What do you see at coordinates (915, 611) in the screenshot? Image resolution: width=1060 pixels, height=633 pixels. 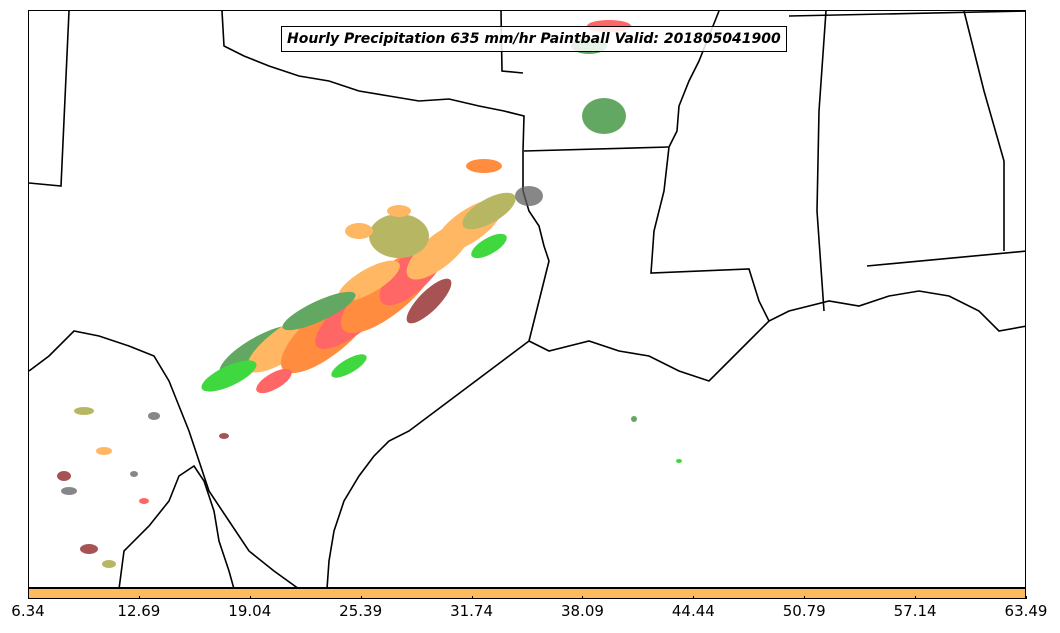 I see `colorbar-tick-label: 57.14` at bounding box center [915, 611].